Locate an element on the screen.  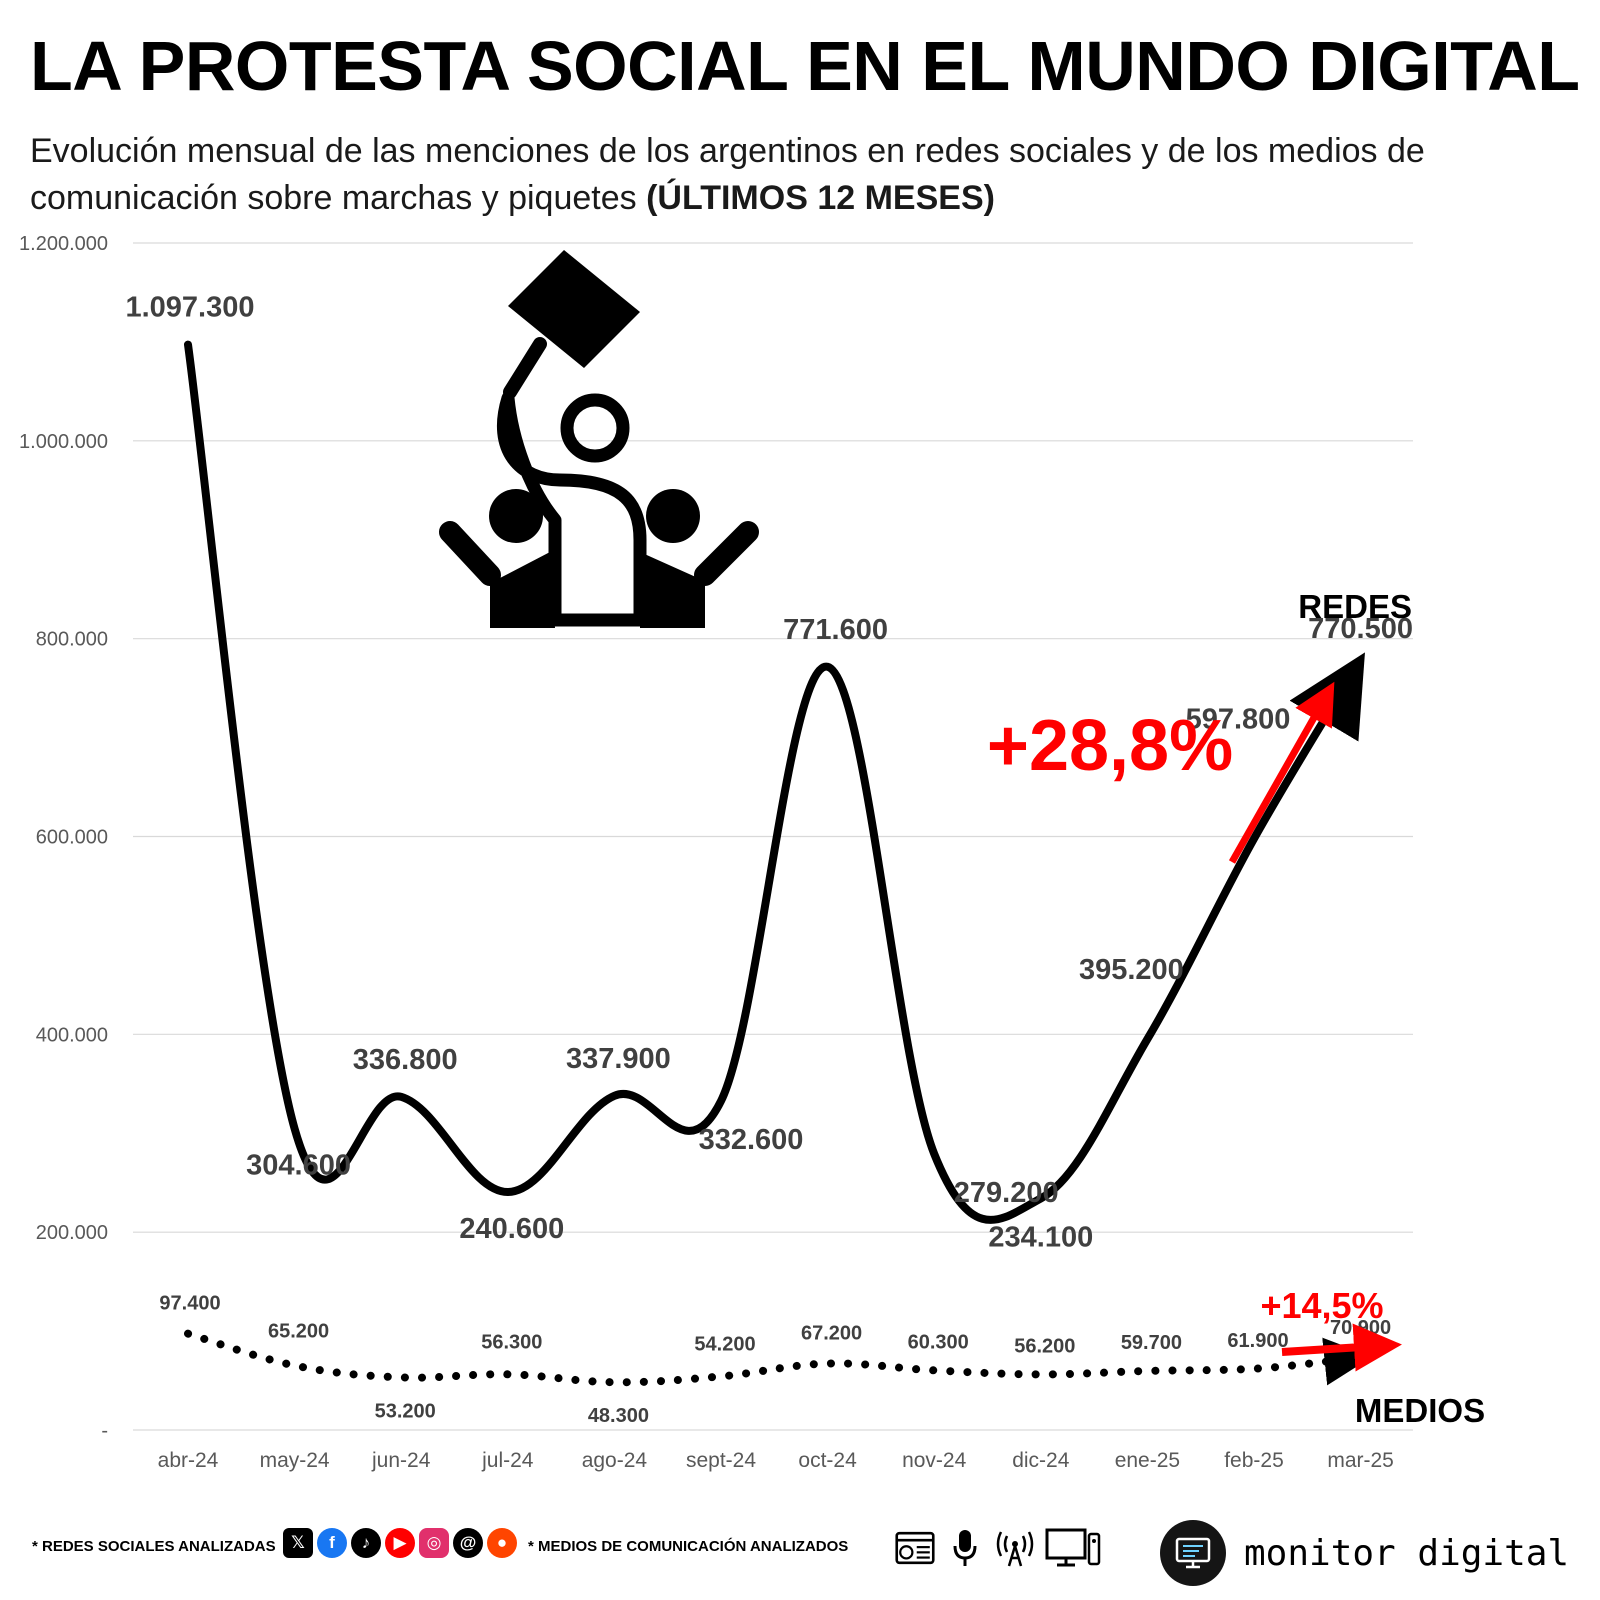
x-tick-label: may-24 is located at coordinates (295, 1460).